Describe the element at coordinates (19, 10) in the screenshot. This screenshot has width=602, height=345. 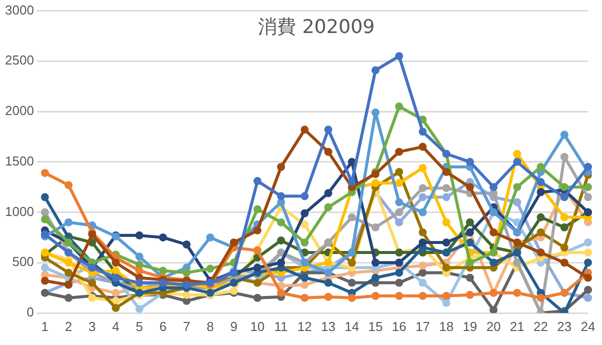
I see `y-tick-label: 3000` at that location.